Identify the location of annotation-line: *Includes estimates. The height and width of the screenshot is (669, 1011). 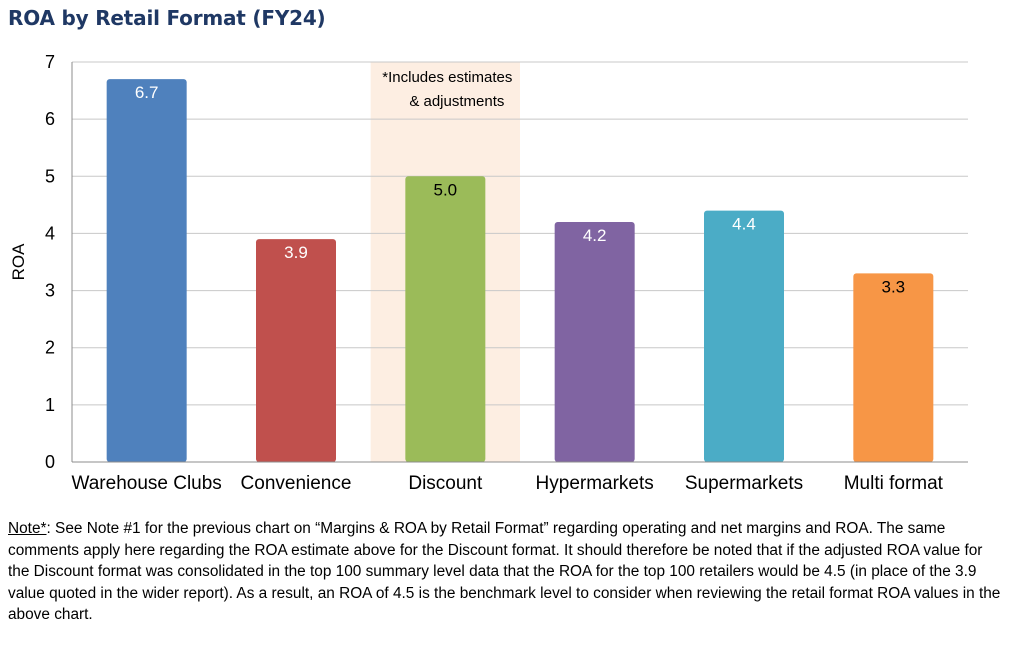
(447, 77).